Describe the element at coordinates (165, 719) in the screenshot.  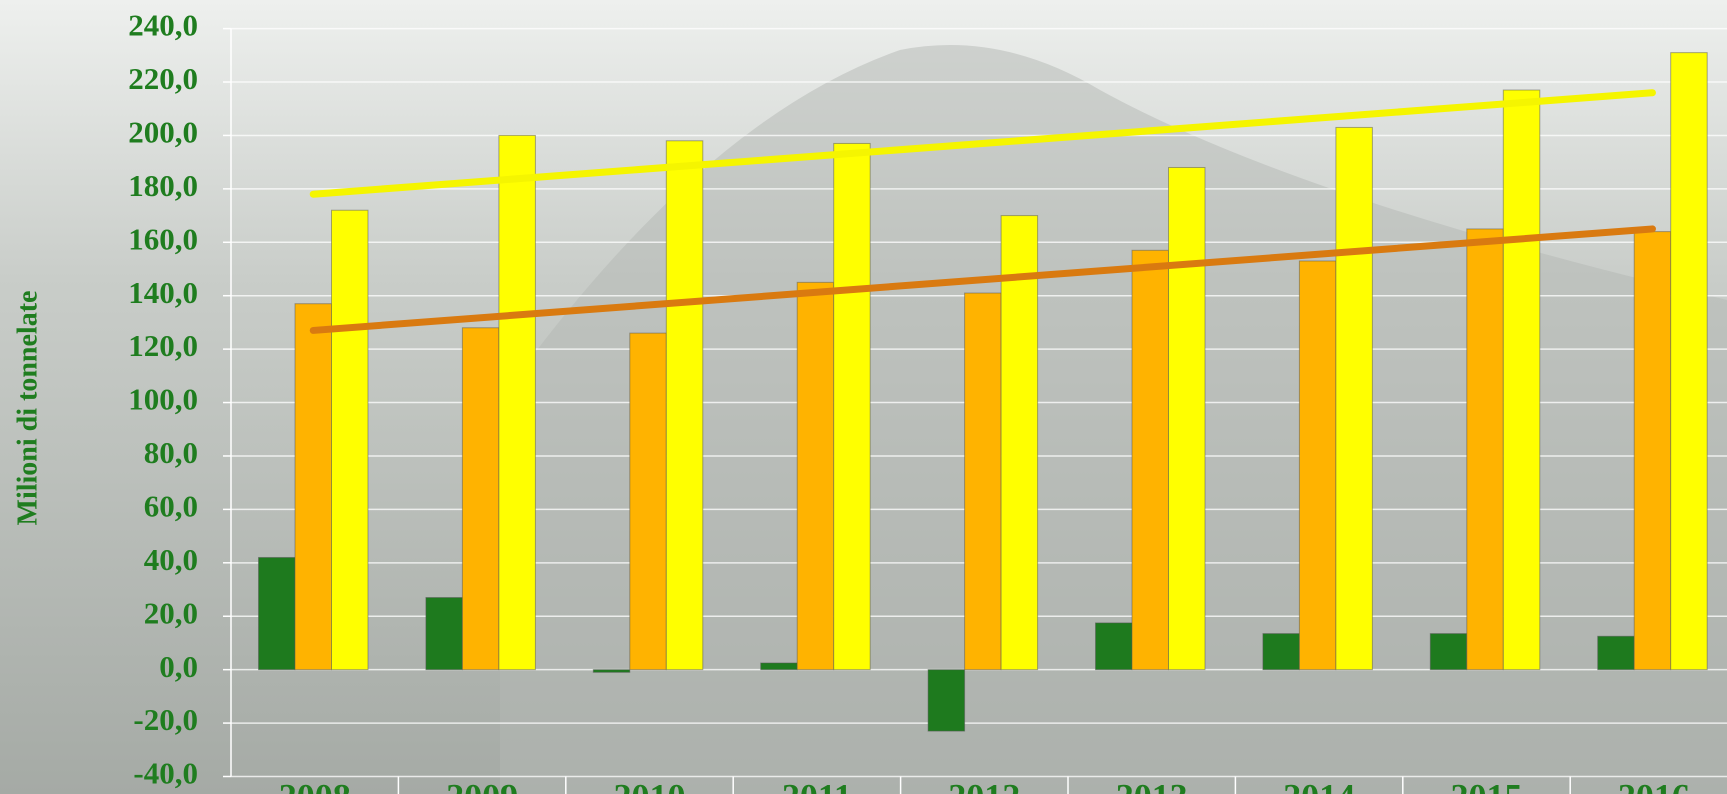
I see `y-tick-label: -20,0` at that location.